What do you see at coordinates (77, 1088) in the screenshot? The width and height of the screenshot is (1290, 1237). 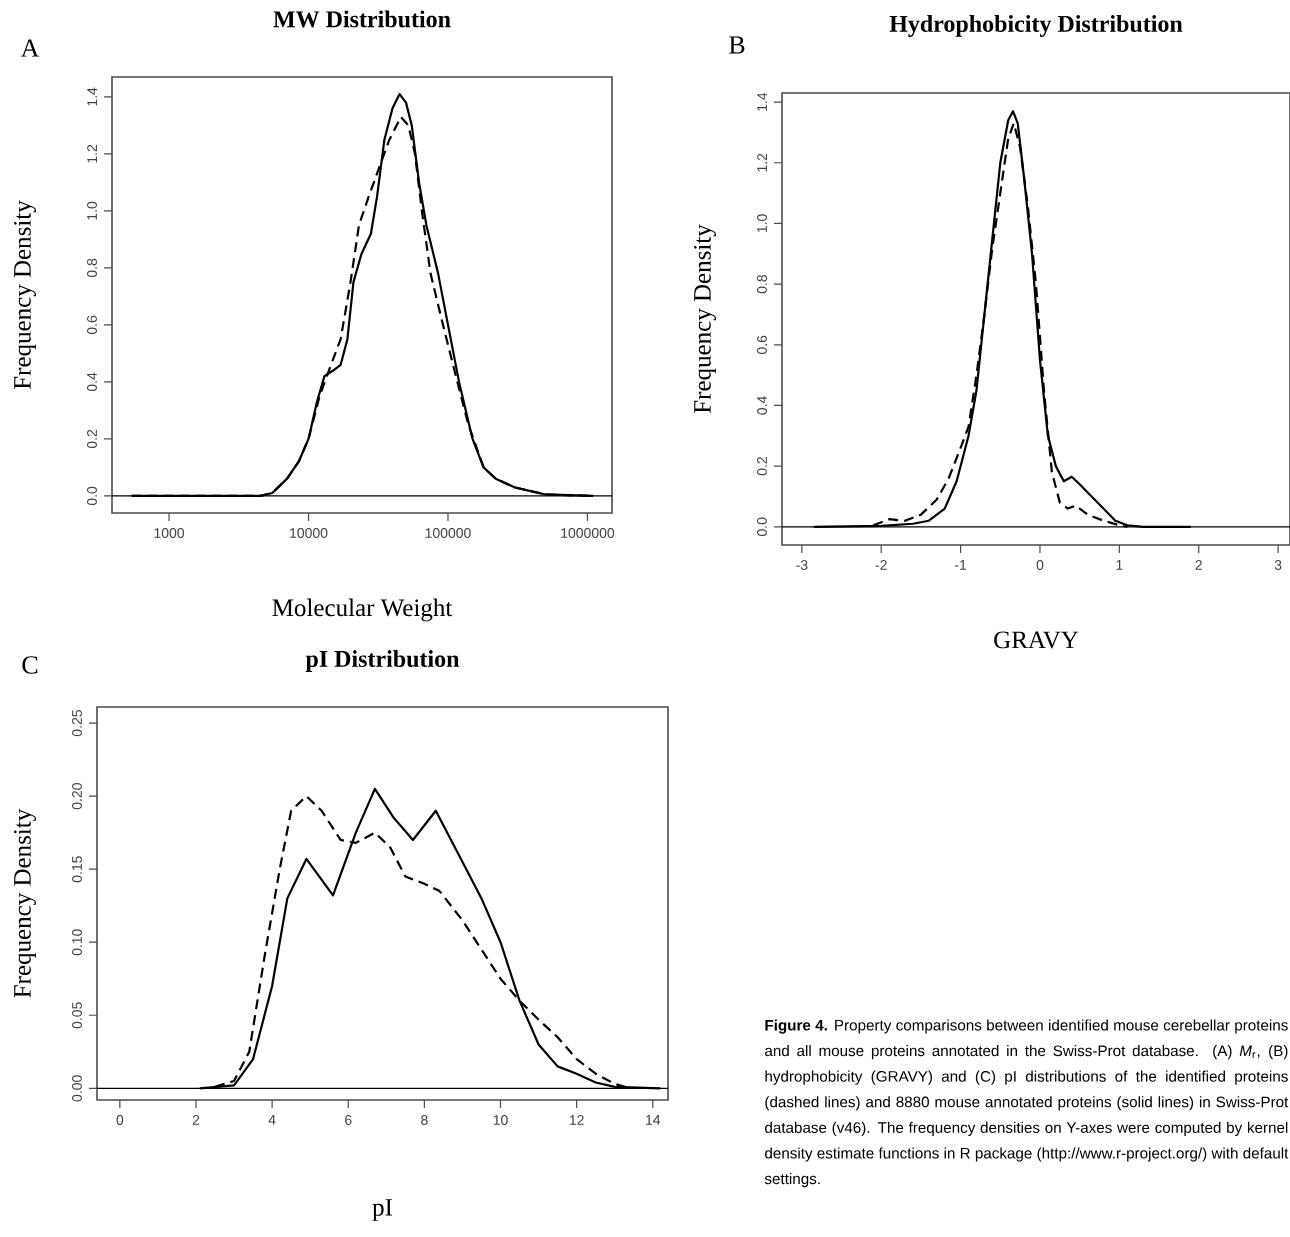 I see `y-tick-label: 0.00` at bounding box center [77, 1088].